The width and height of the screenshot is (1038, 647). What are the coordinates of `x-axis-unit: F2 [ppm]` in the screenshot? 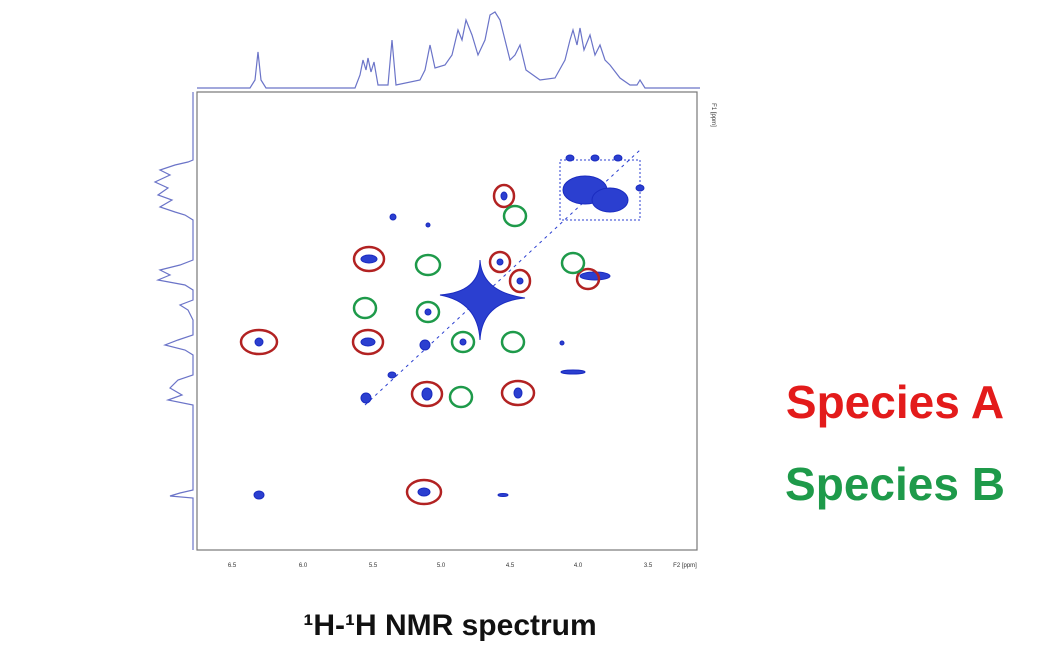 It's located at (685, 566).